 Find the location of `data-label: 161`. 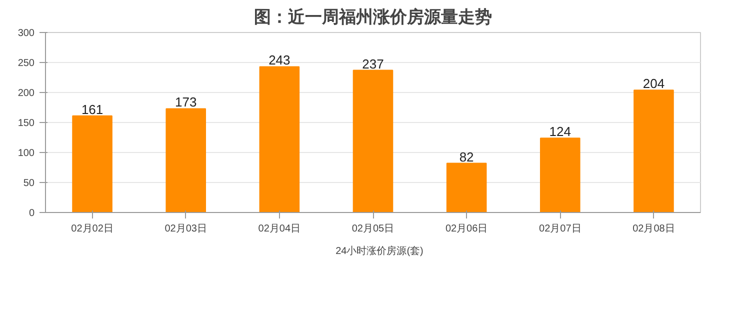

data-label: 161 is located at coordinates (92, 109).